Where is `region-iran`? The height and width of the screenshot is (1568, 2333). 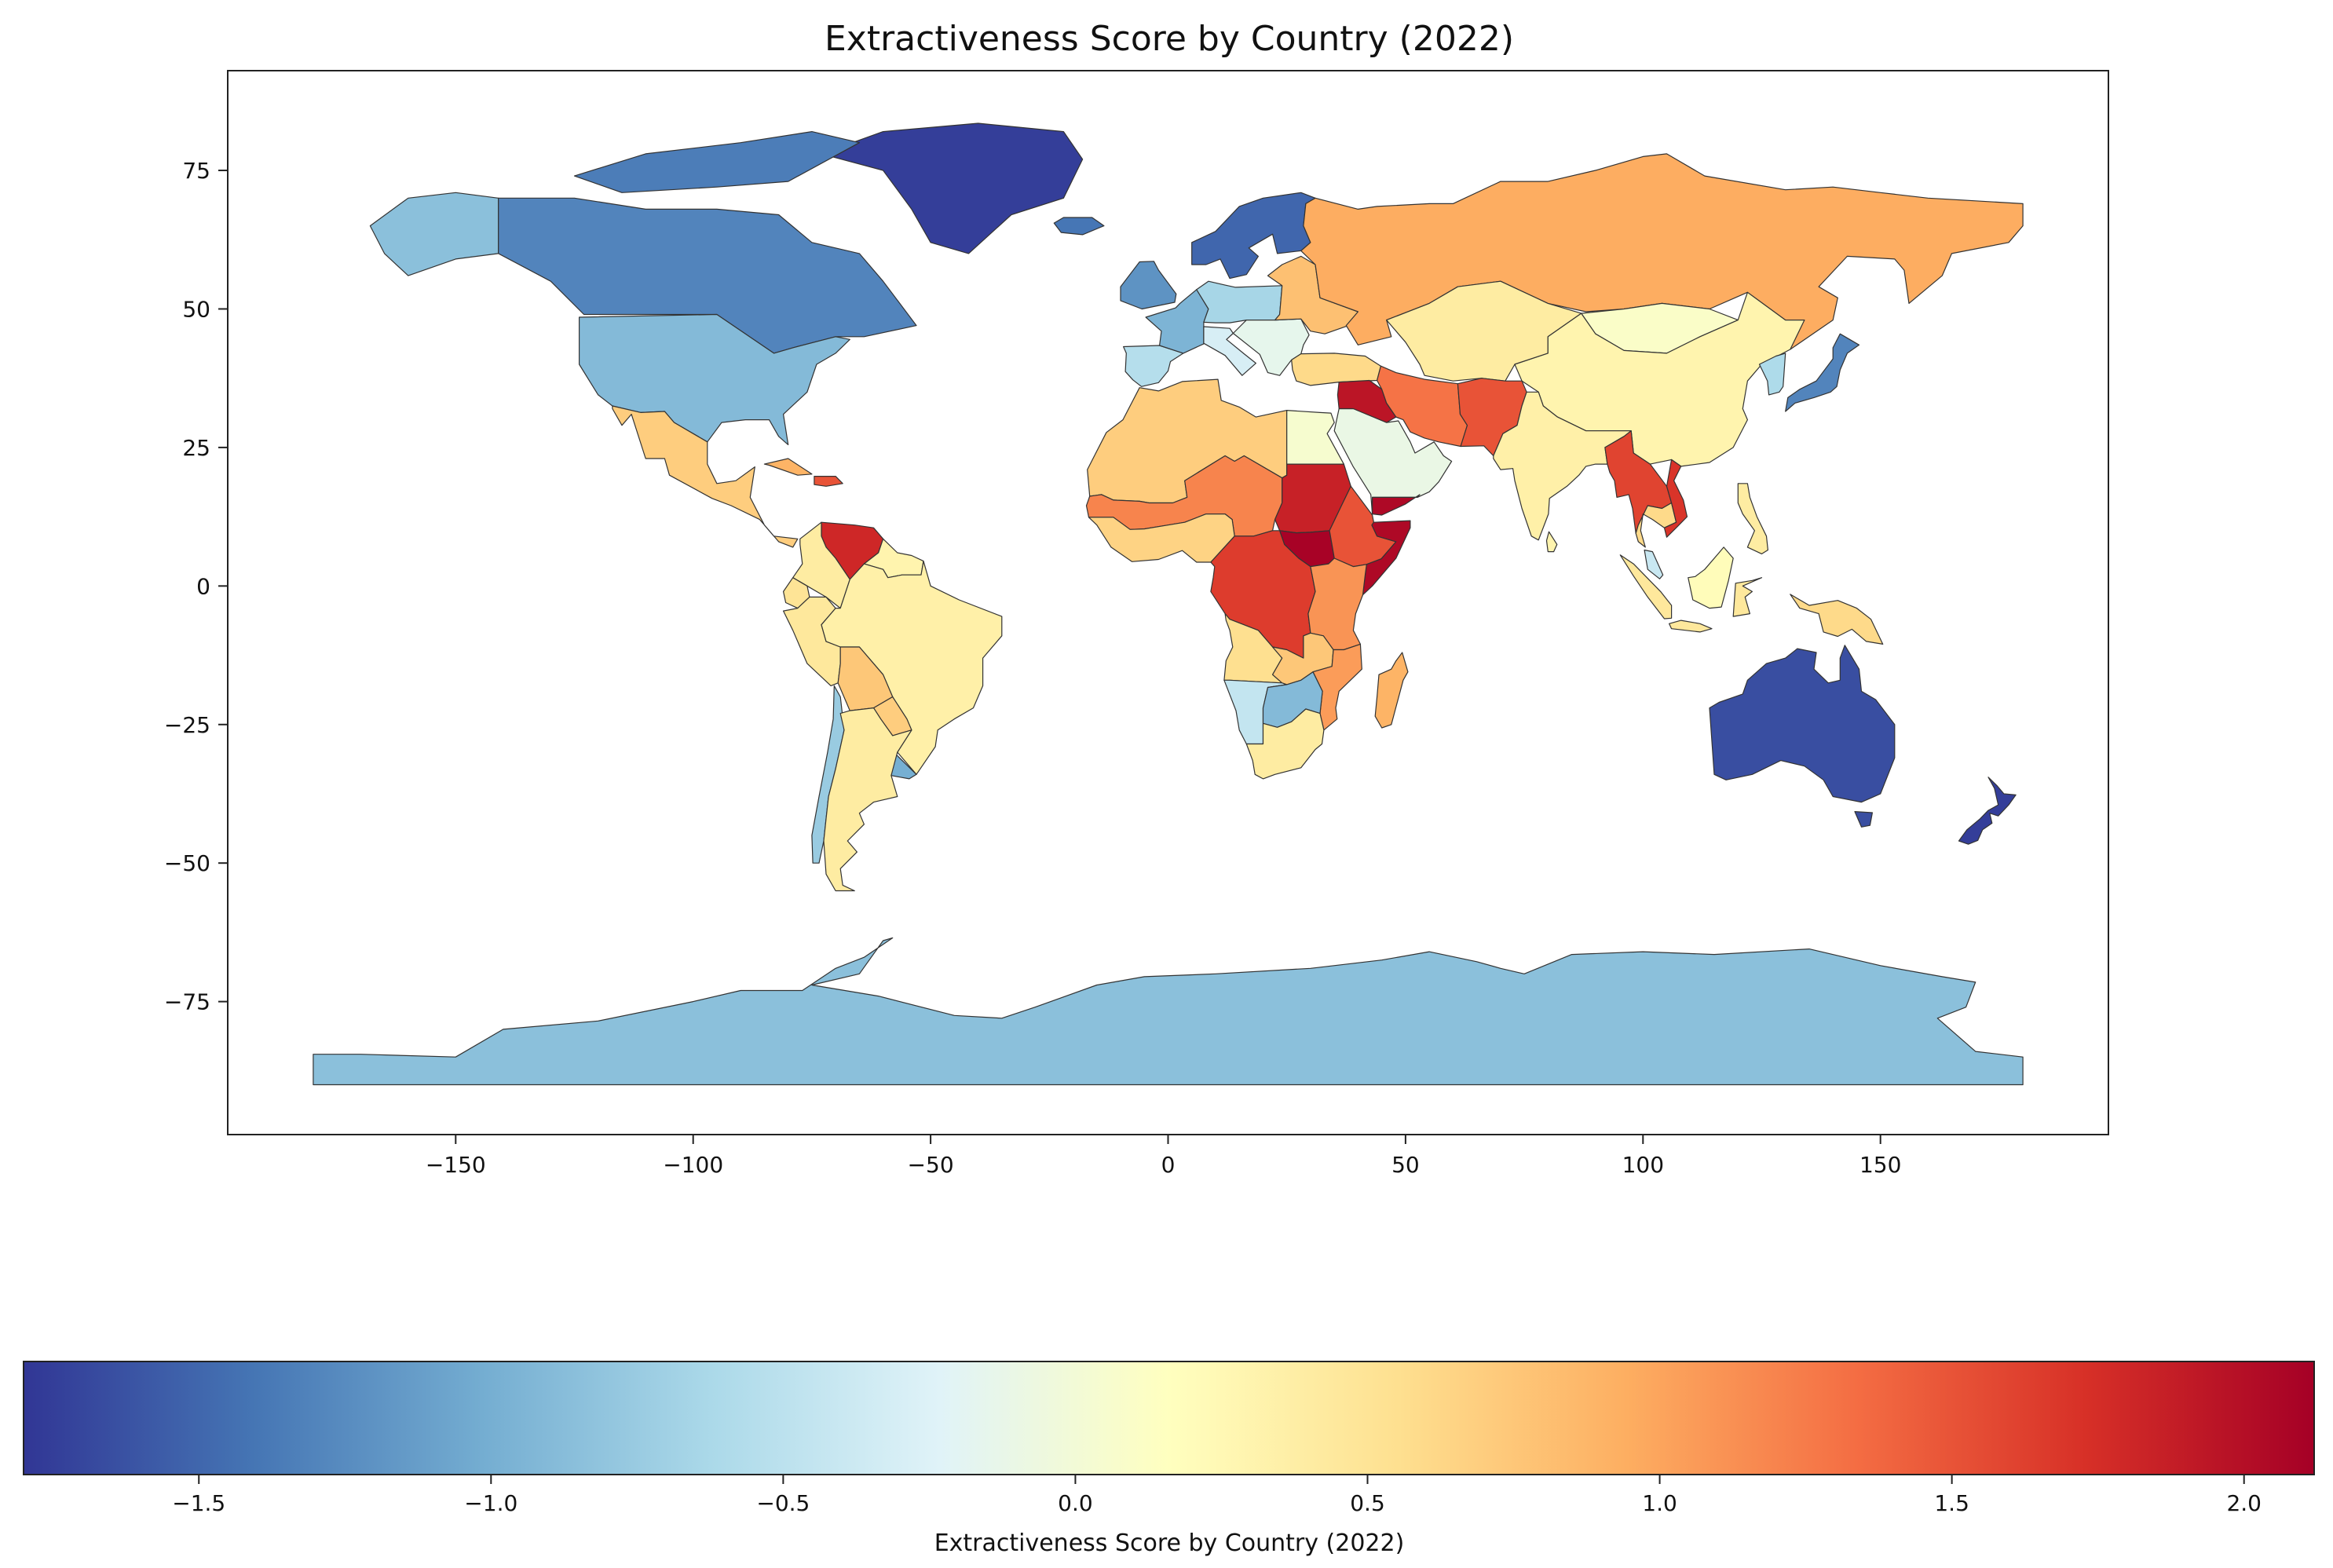
region-iran is located at coordinates (1422, 407).